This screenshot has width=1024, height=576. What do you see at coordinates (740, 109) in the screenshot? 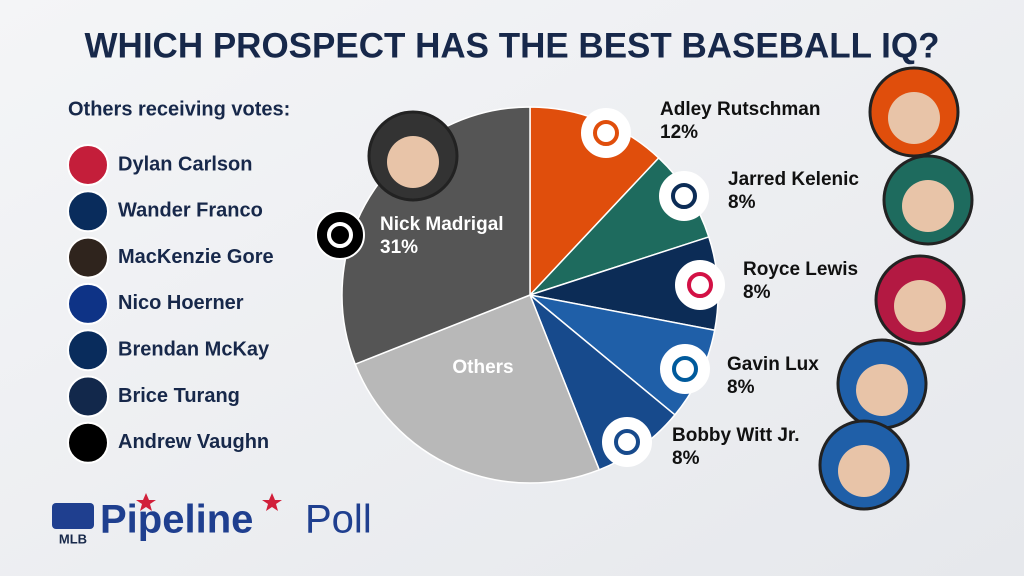
I see `slice-label: Adley Rutschman` at bounding box center [740, 109].